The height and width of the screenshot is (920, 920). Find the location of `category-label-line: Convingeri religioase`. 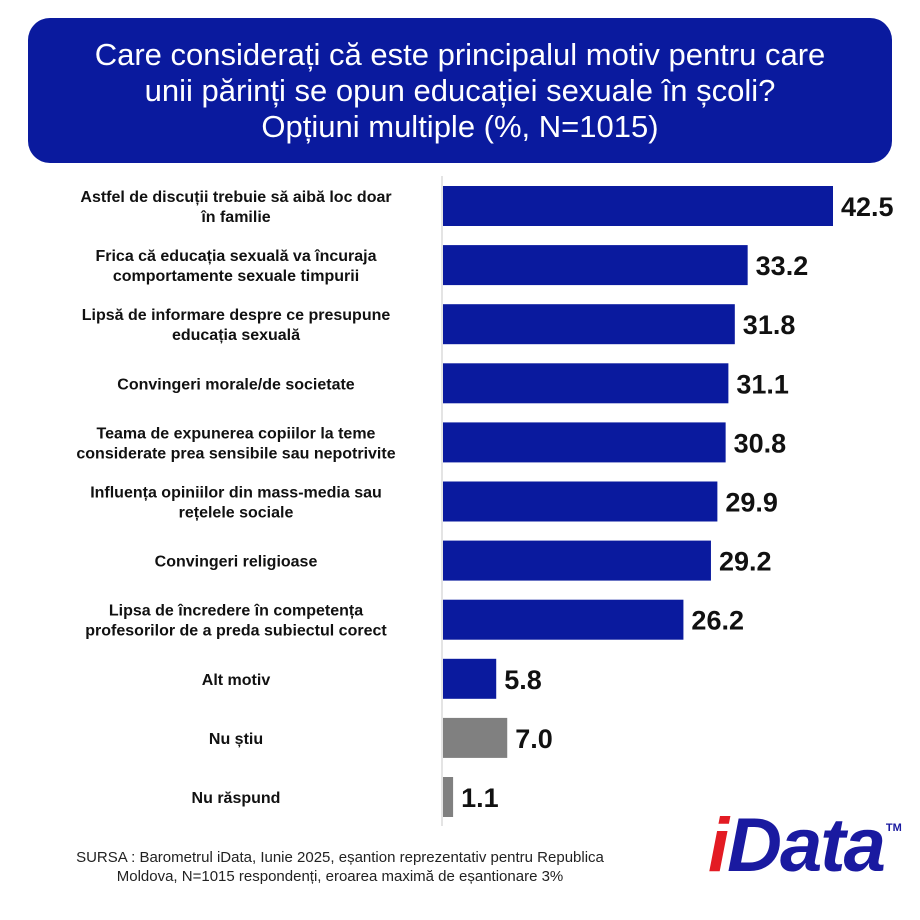

category-label-line: Convingeri religioase is located at coordinates (236, 562).